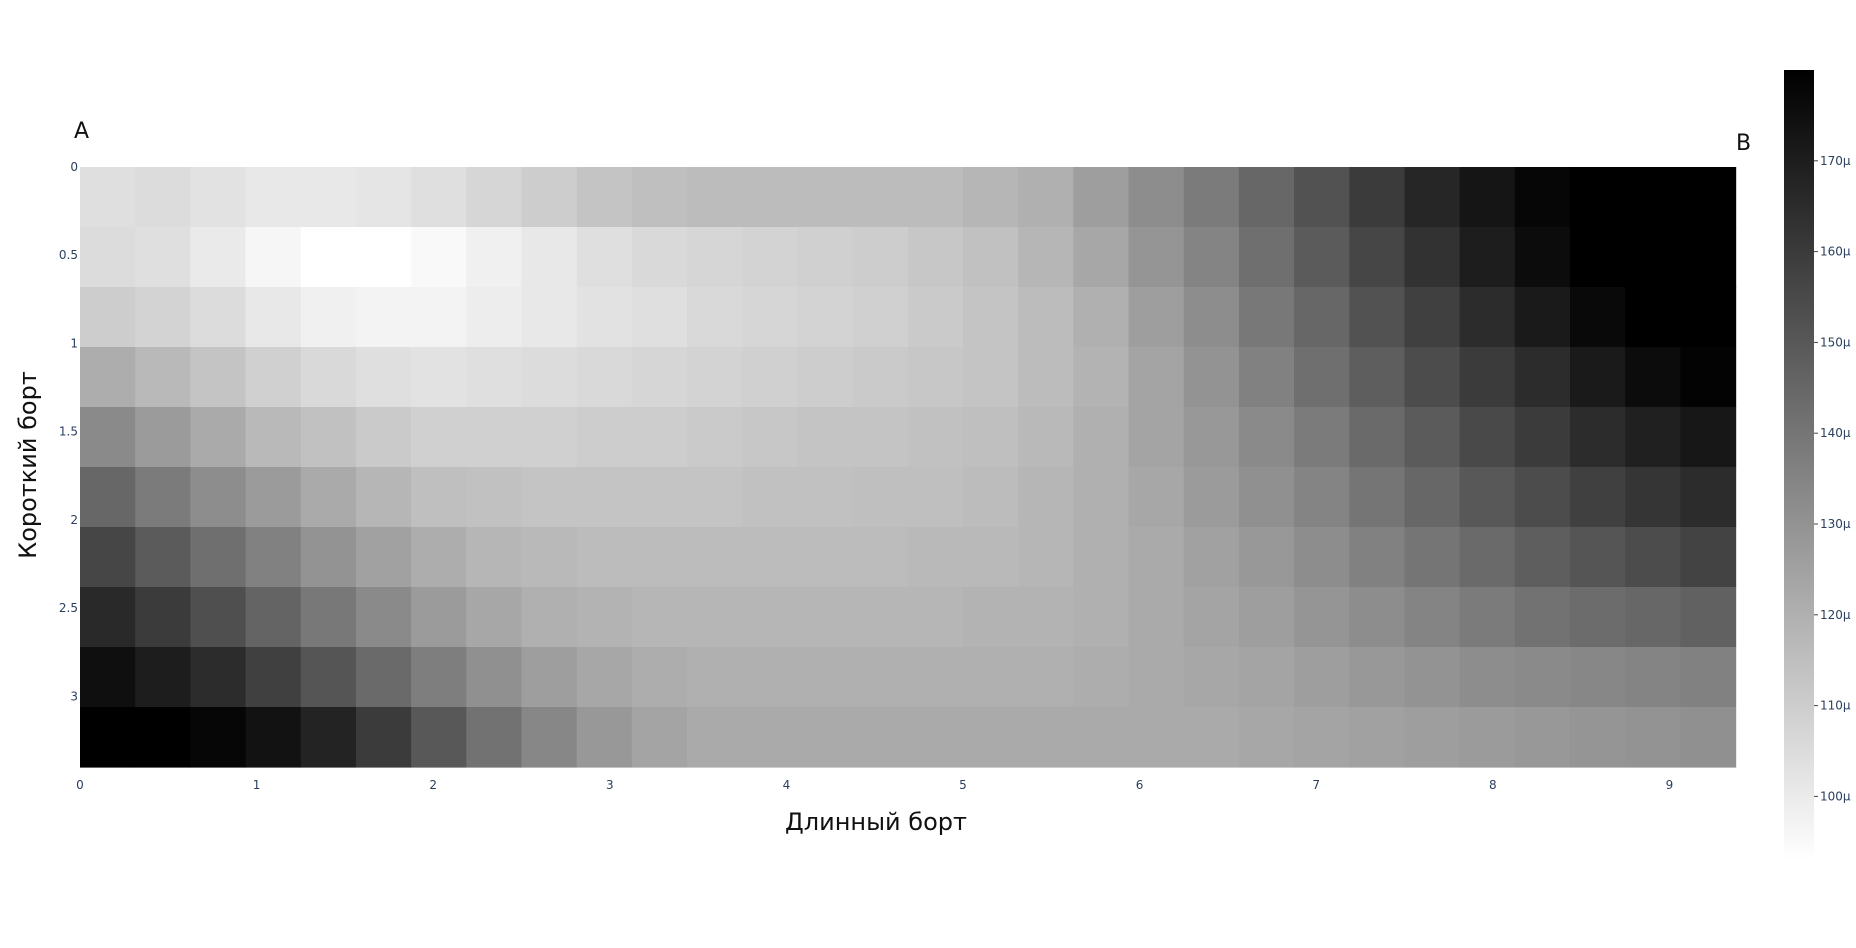  I want to click on x-tick-label: 0, so click(80, 785).